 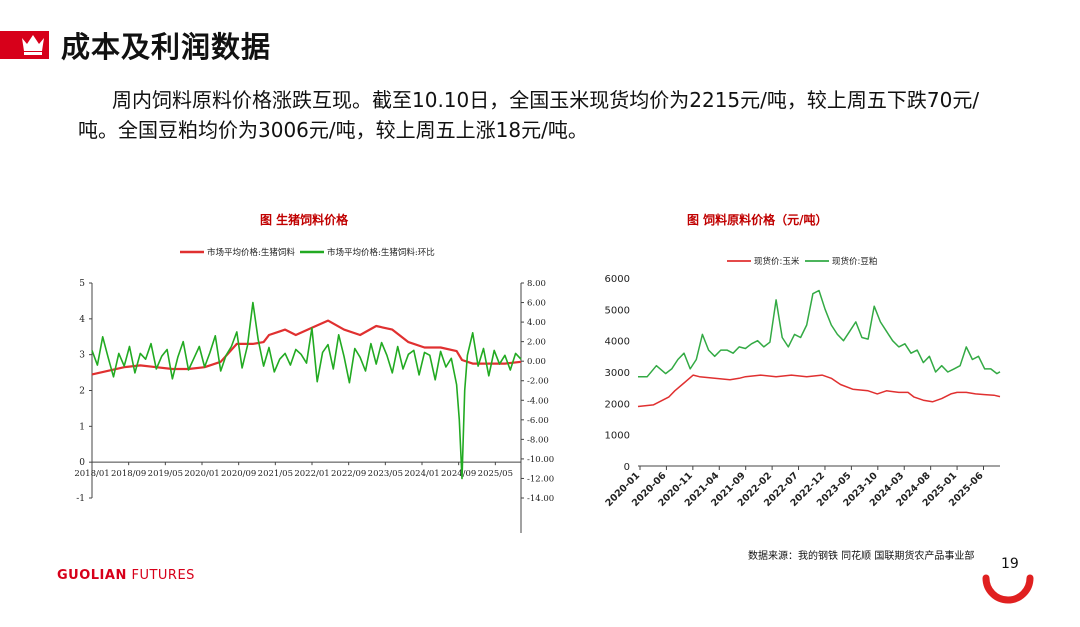 What do you see at coordinates (617, 342) in the screenshot?
I see `y-tick-label: 4000` at bounding box center [617, 342].